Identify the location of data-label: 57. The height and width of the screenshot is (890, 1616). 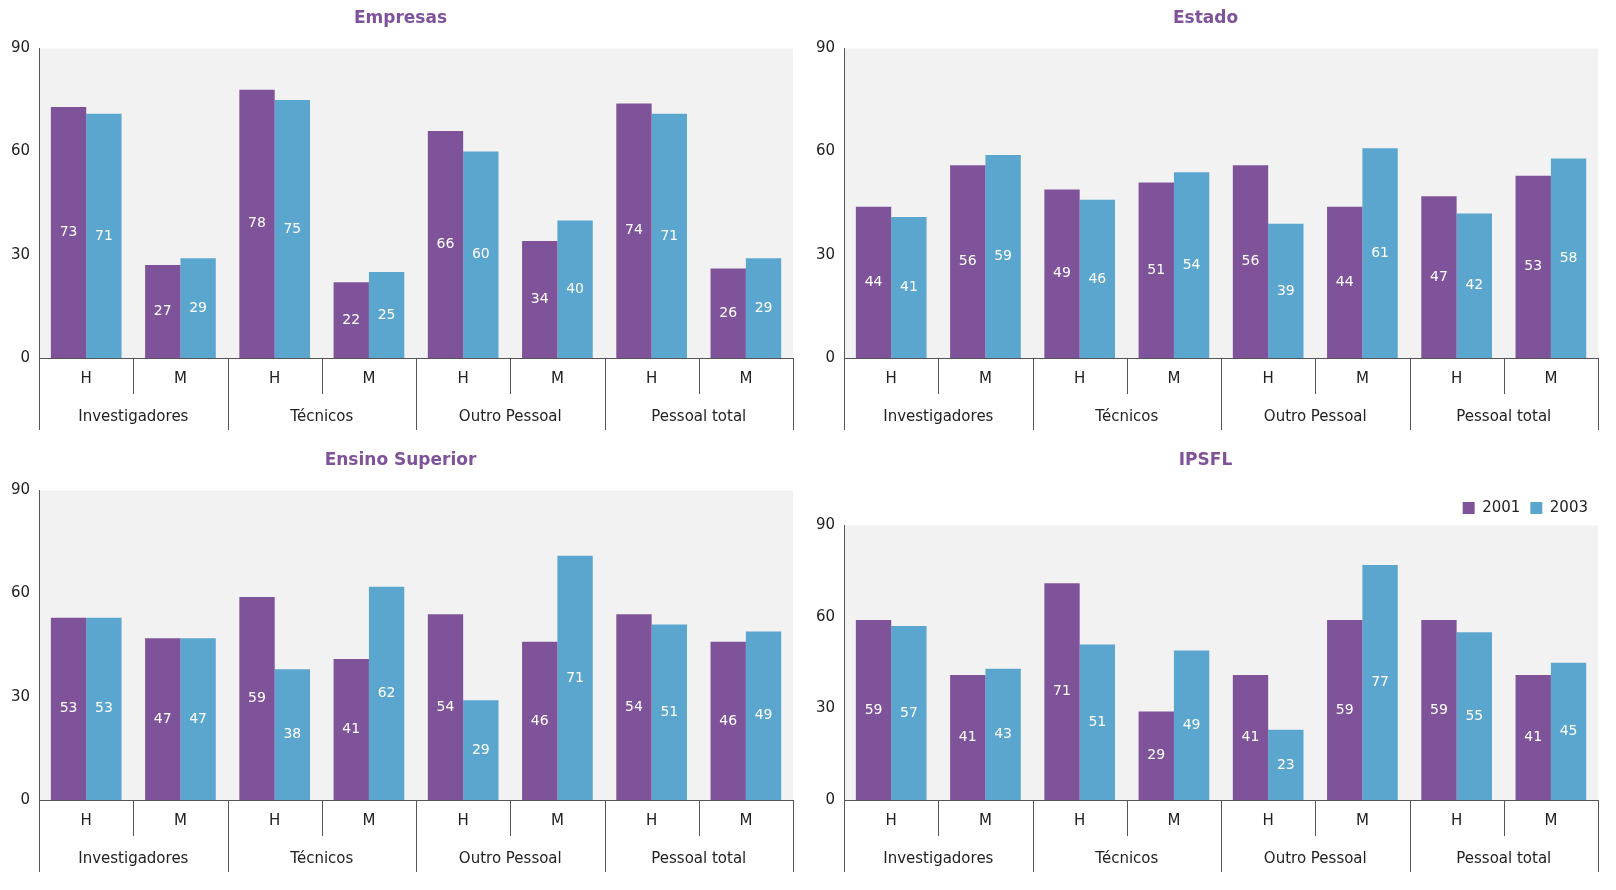
(908, 711).